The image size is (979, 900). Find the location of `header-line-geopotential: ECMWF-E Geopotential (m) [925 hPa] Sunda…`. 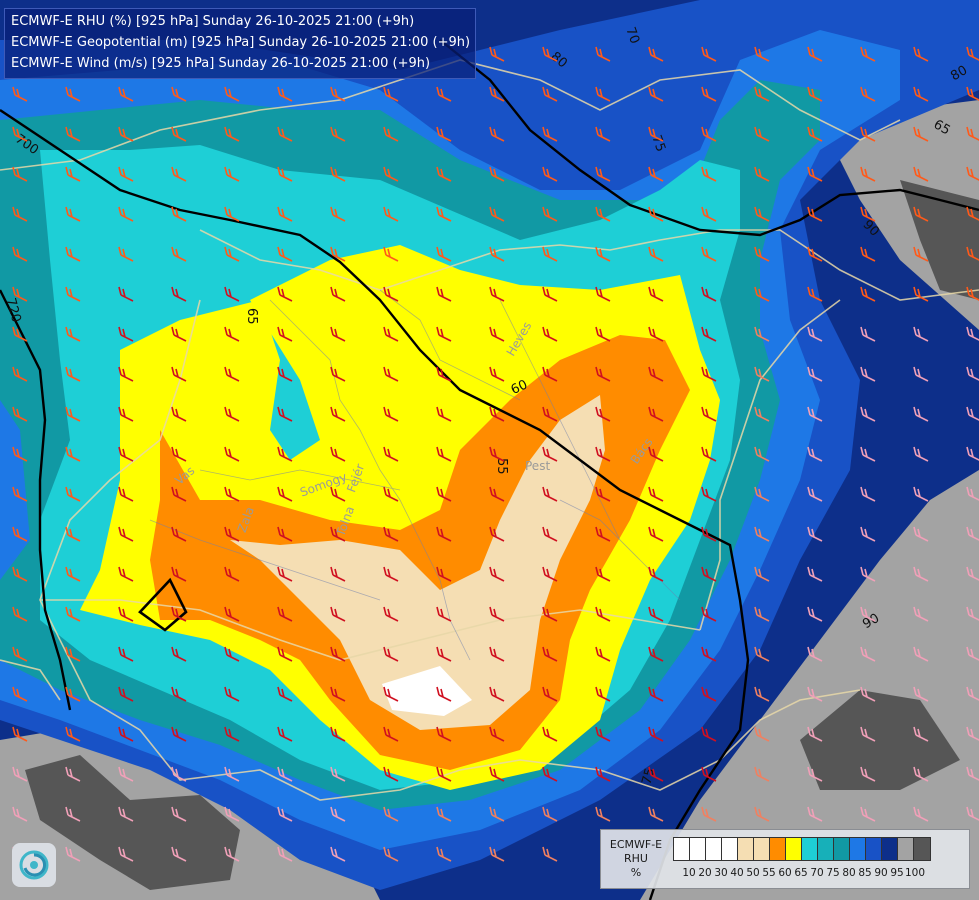

header-line-geopotential: ECMWF-E Geopotential (m) [925 hPa] Sunda… is located at coordinates (241, 42).